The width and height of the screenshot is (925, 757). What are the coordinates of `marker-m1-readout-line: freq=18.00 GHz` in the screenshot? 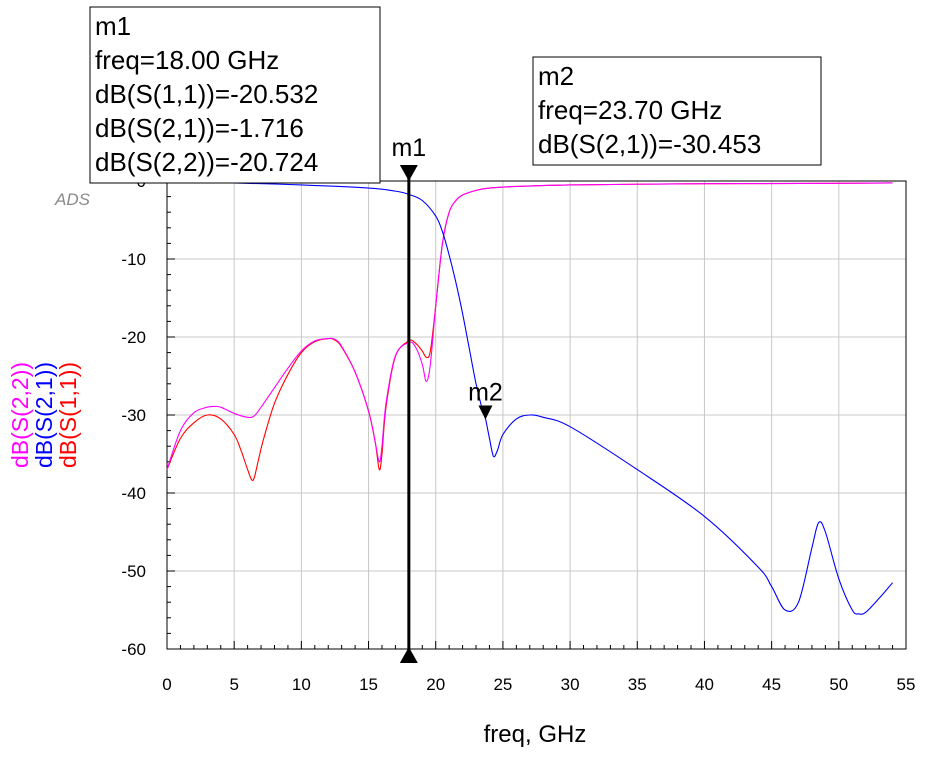 It's located at (187, 60).